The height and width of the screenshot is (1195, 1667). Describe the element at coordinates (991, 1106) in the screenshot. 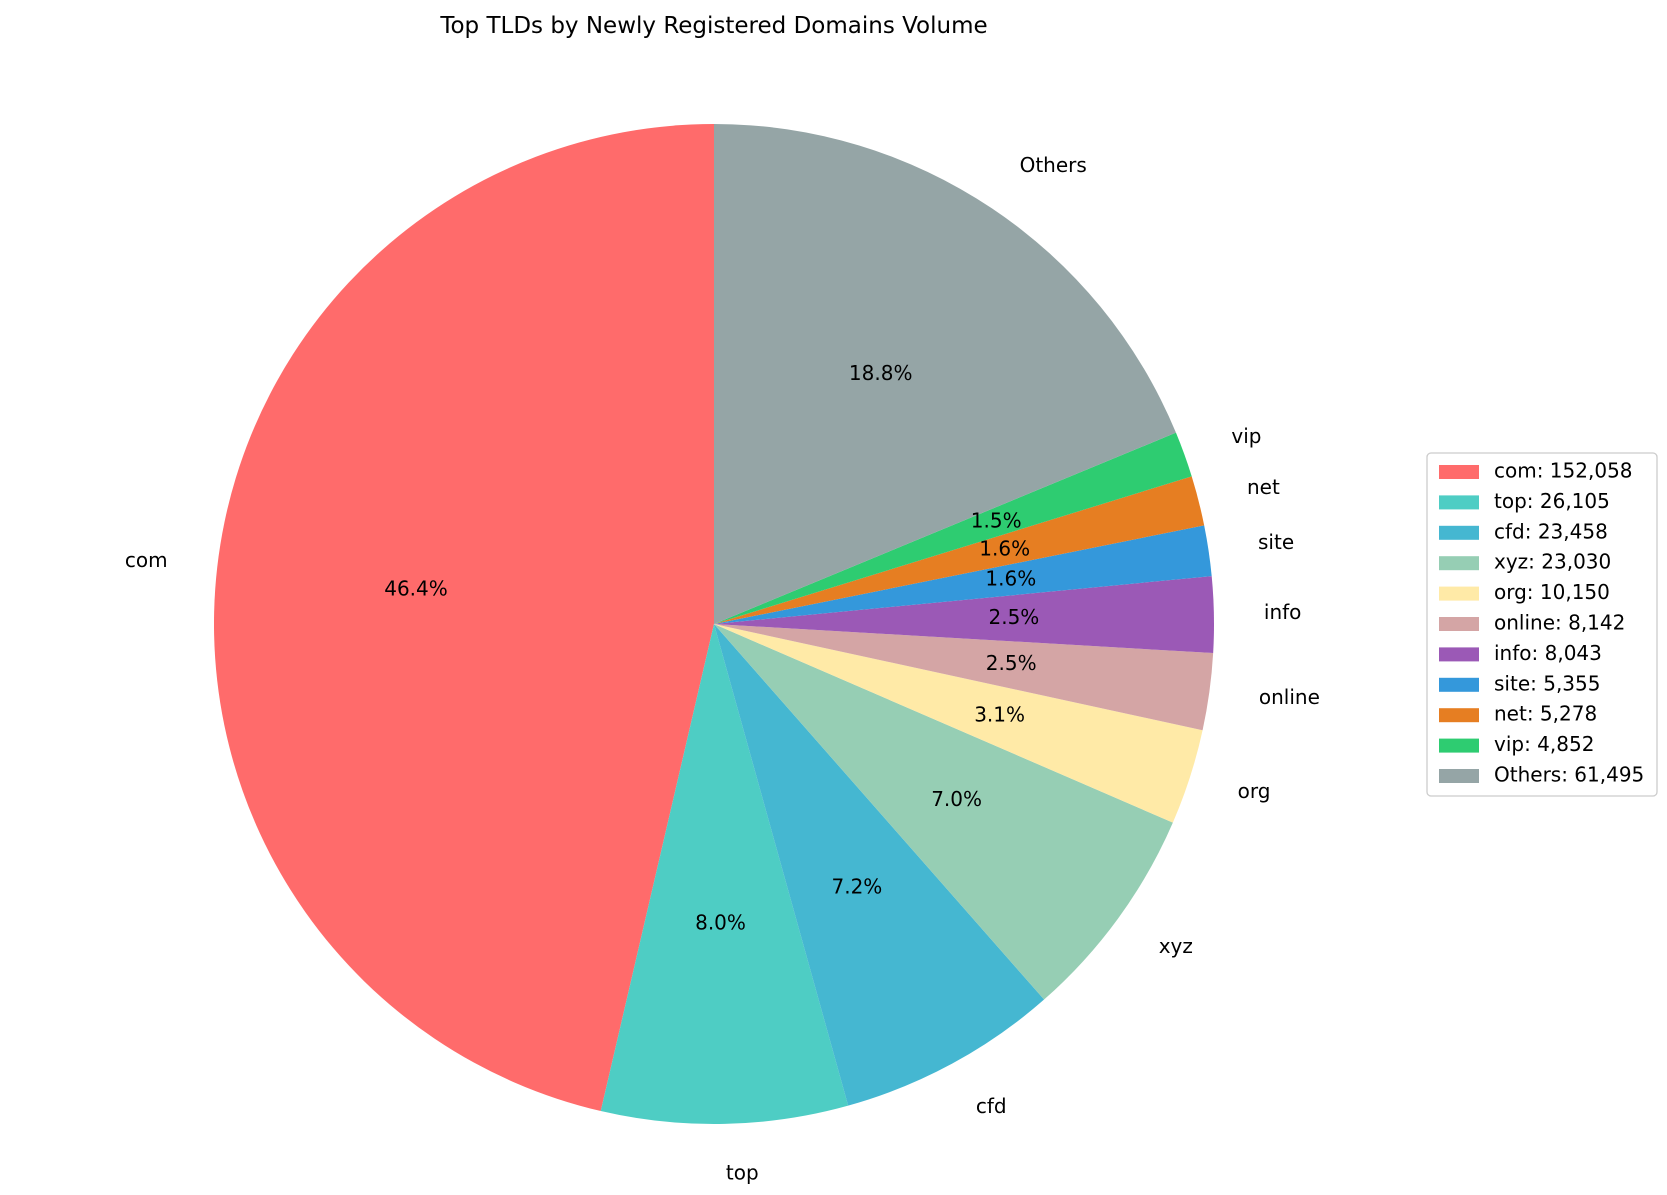

I see `slice-label-cfd: cfd` at that location.